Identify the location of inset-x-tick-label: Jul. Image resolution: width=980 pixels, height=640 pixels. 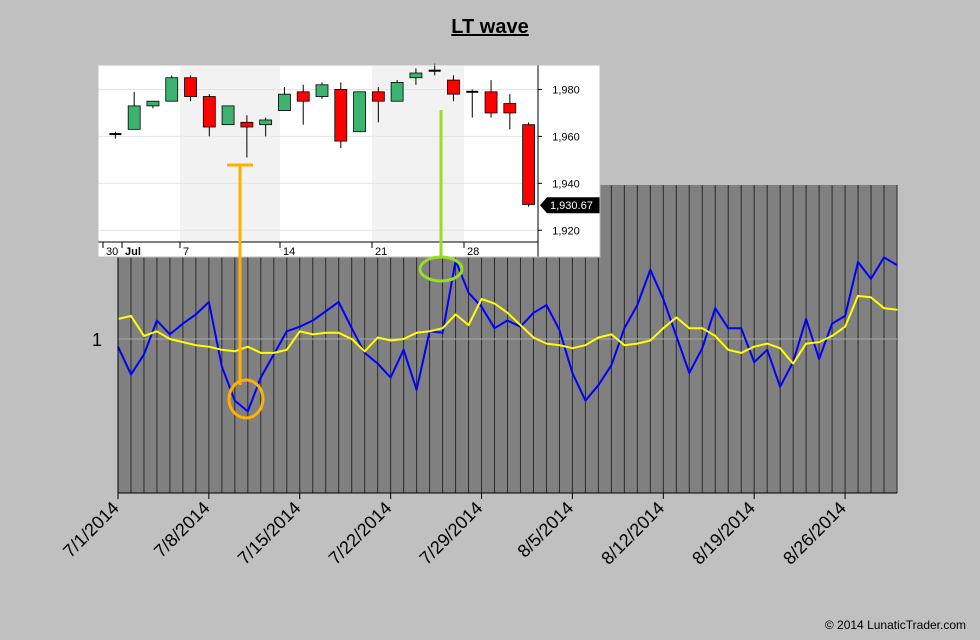
(133, 252).